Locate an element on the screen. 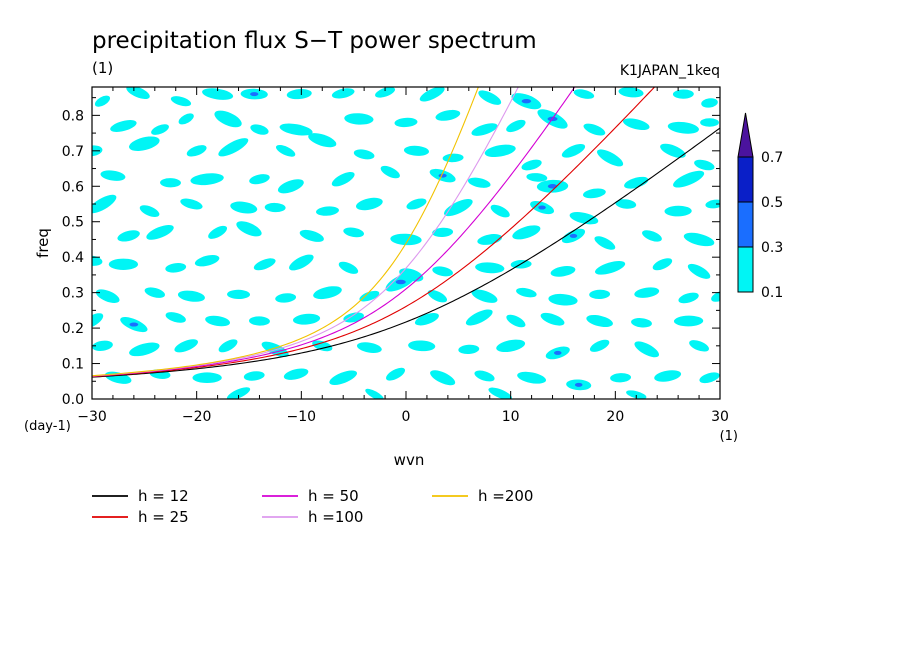 The image size is (904, 654). y-tick-label: 0.7 is located at coordinates (73, 152).